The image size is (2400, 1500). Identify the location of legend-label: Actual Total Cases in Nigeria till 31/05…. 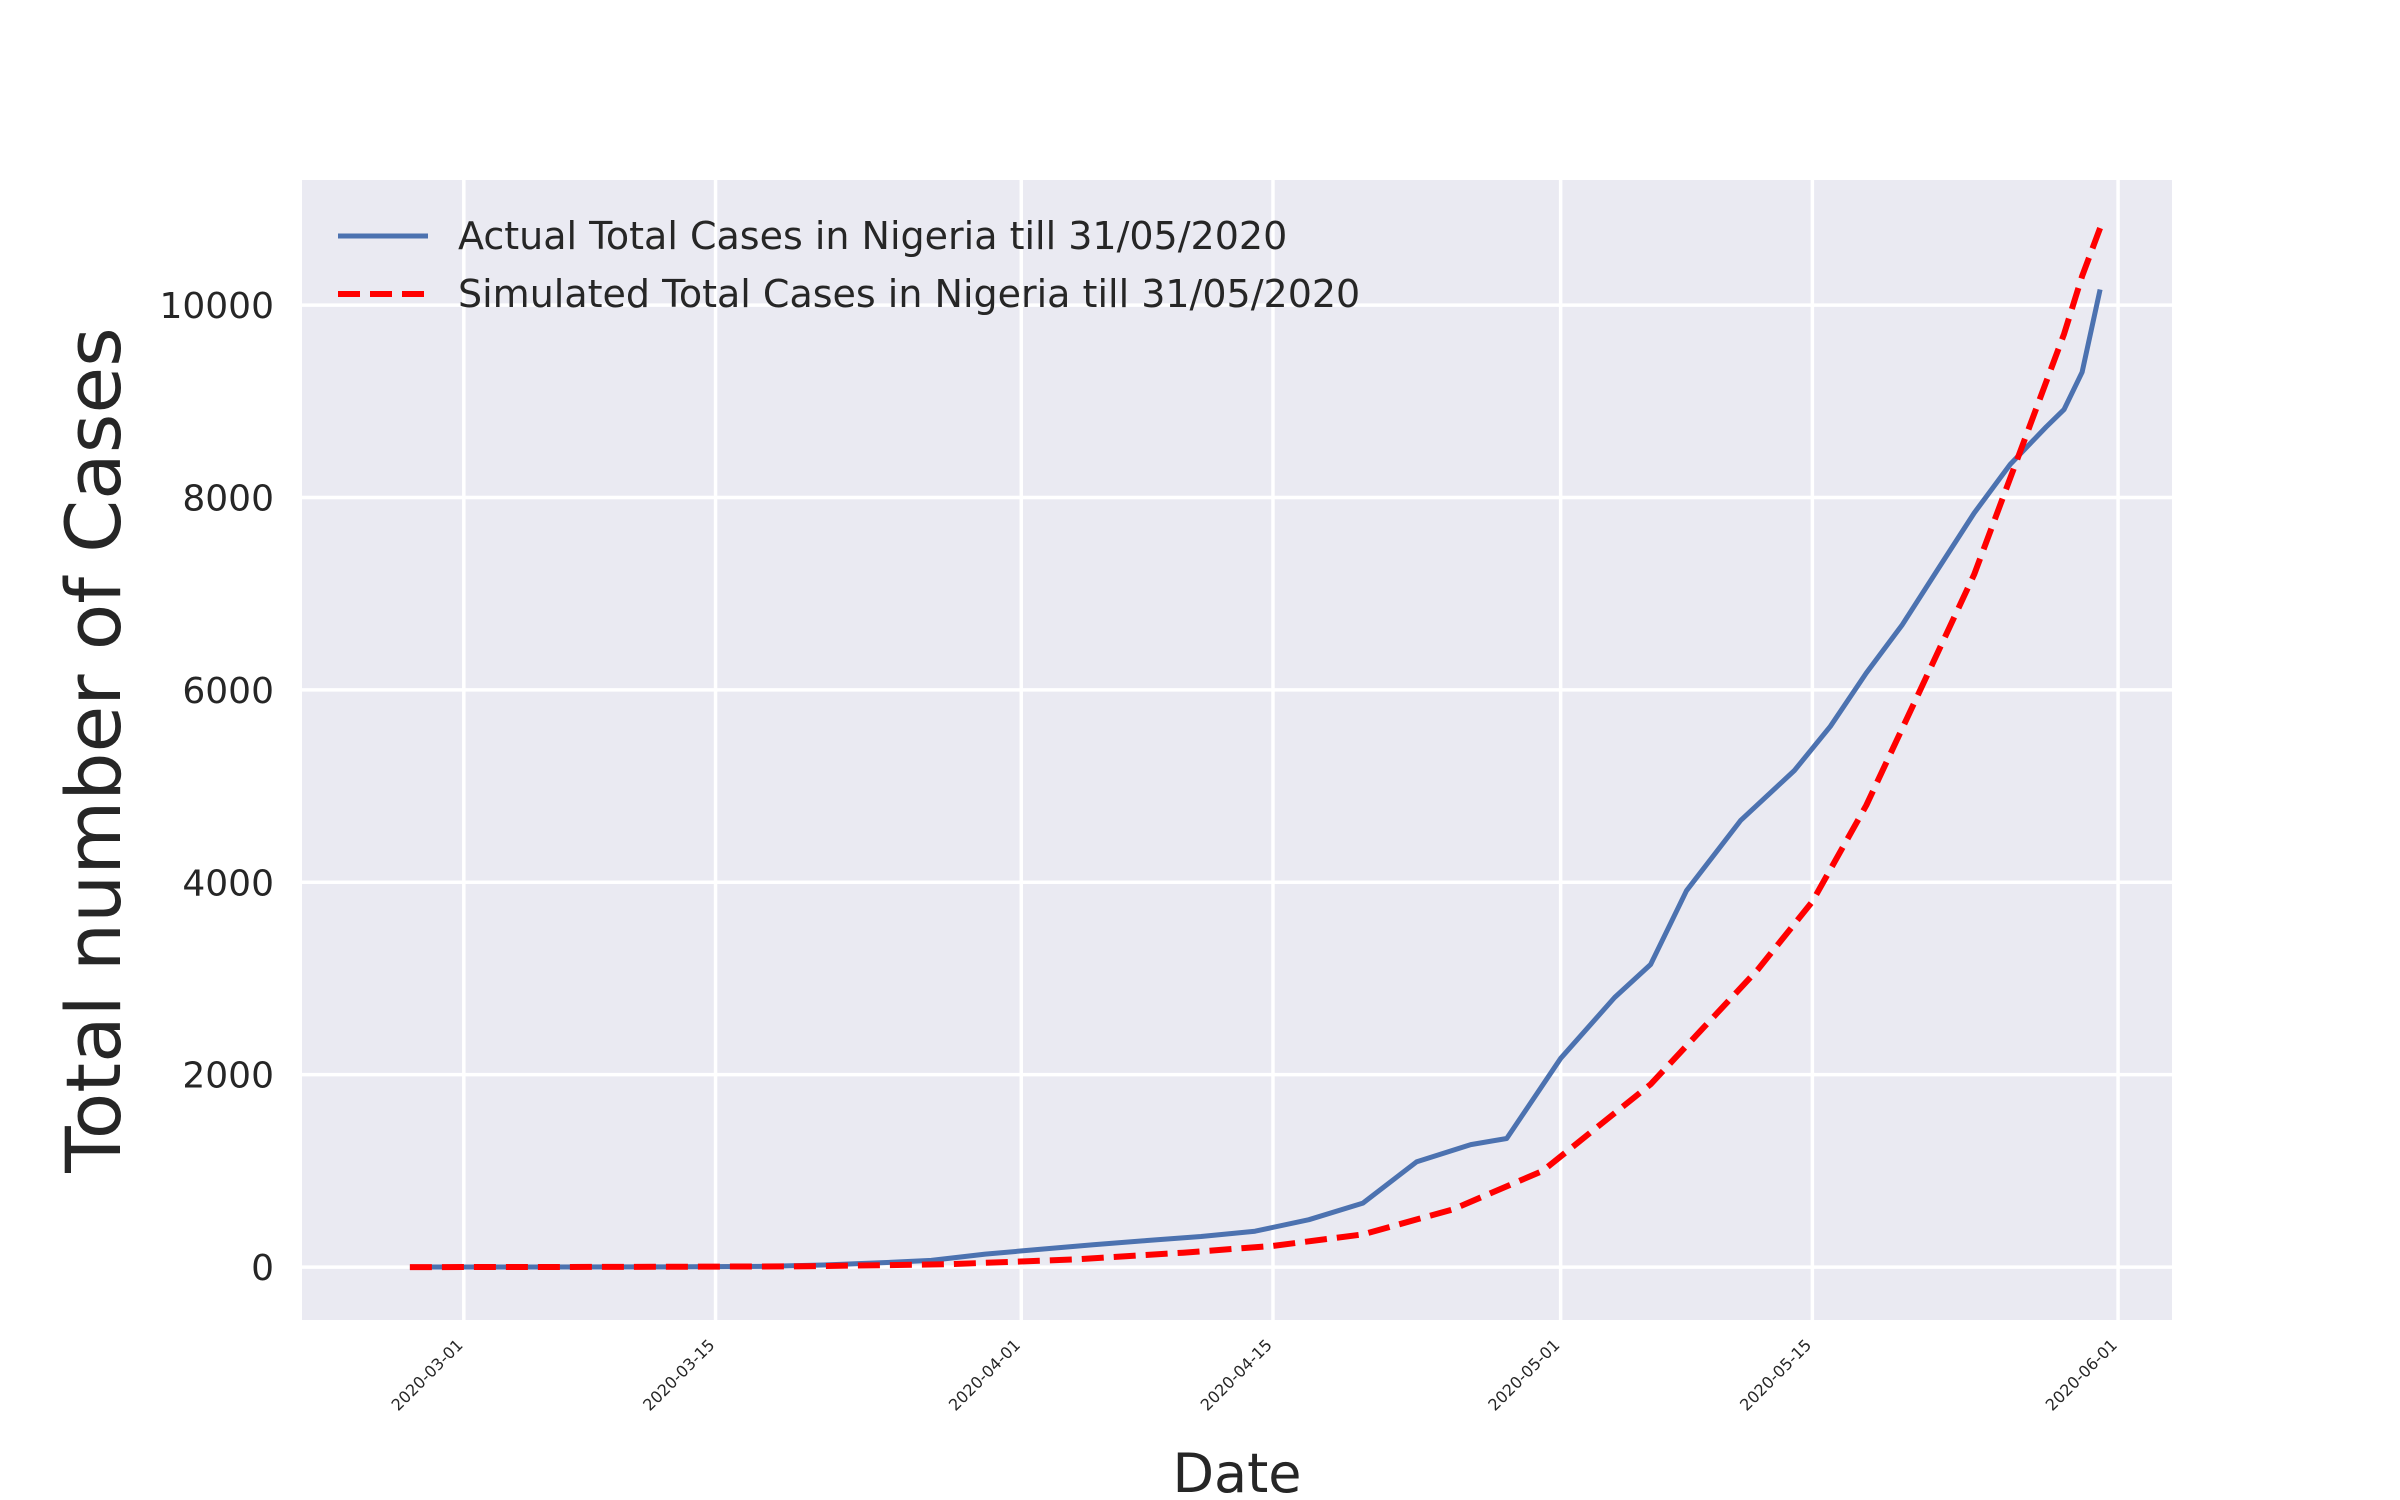
(872, 236).